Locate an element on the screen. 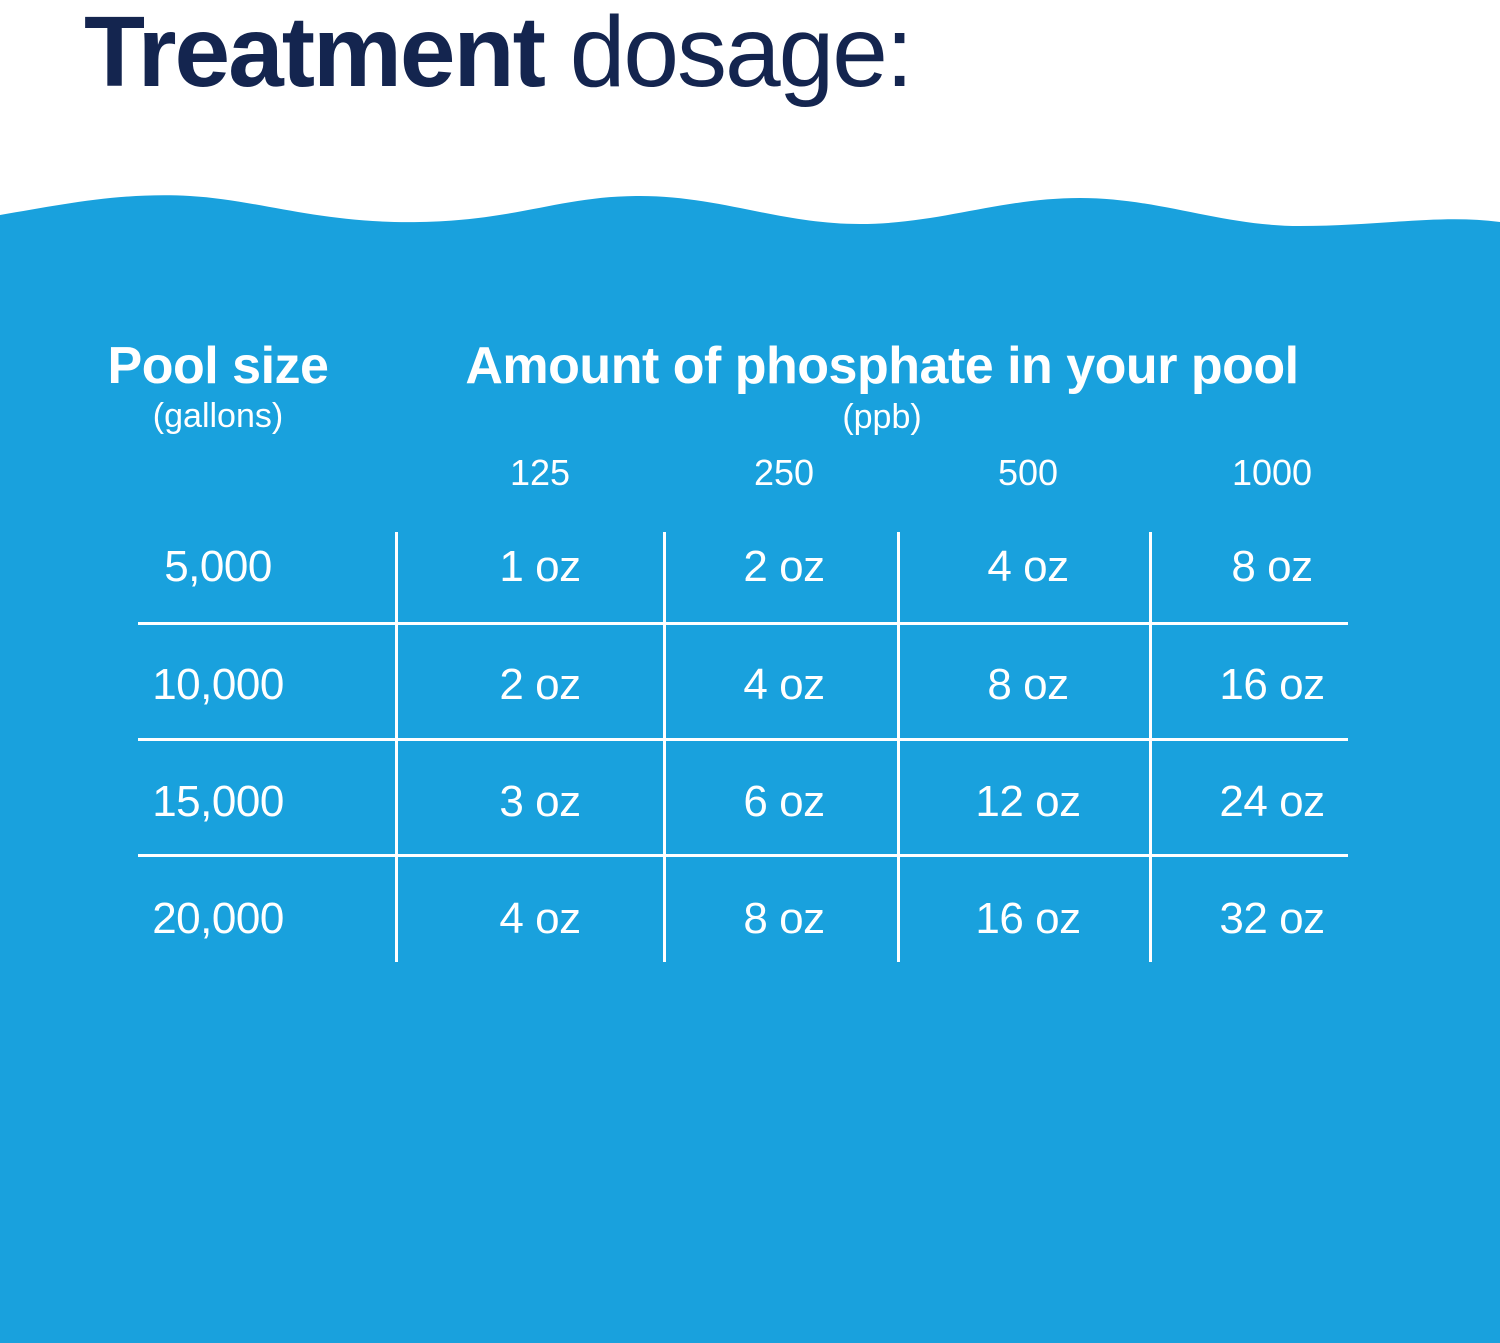 The image size is (1500, 1343). column-label-125: 125 is located at coordinates (540, 472).